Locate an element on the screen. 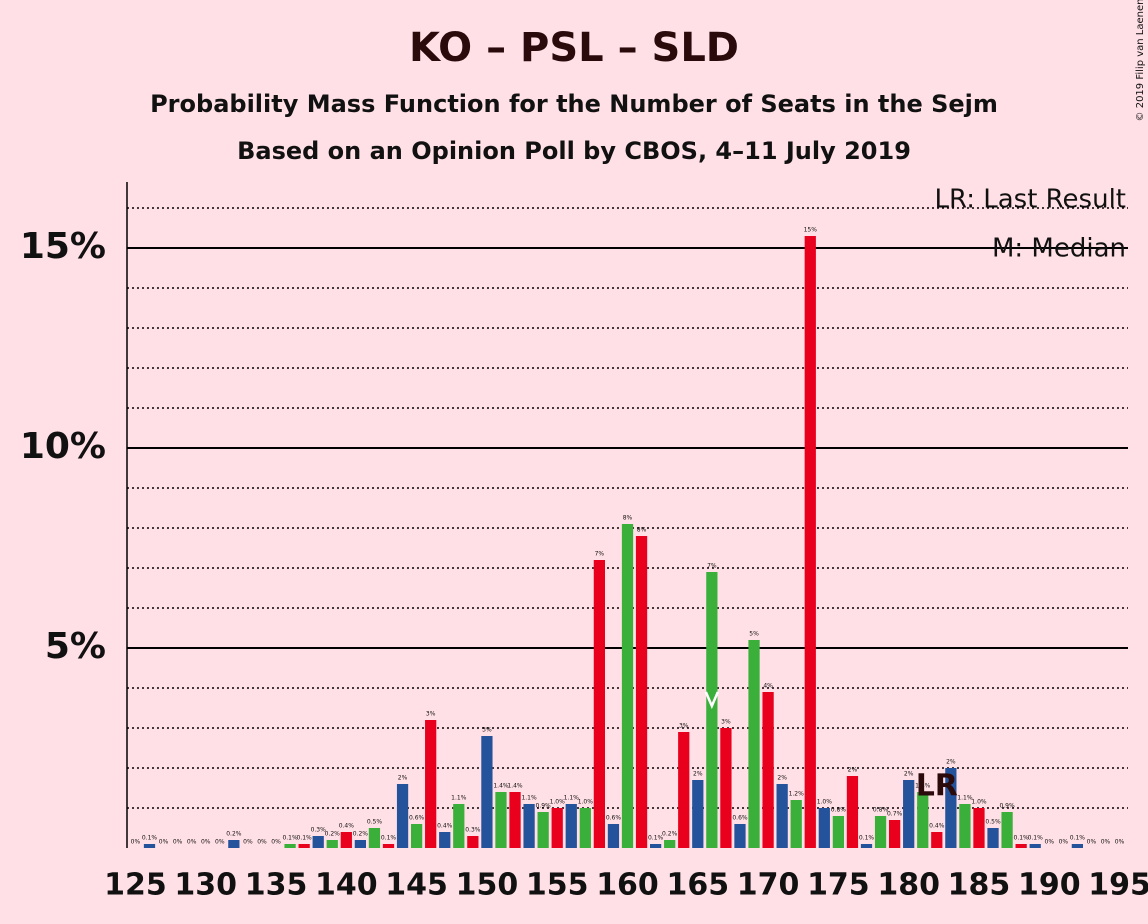 The width and height of the screenshot is (1148, 924). x-tick-label: 145 is located at coordinates (416, 885).